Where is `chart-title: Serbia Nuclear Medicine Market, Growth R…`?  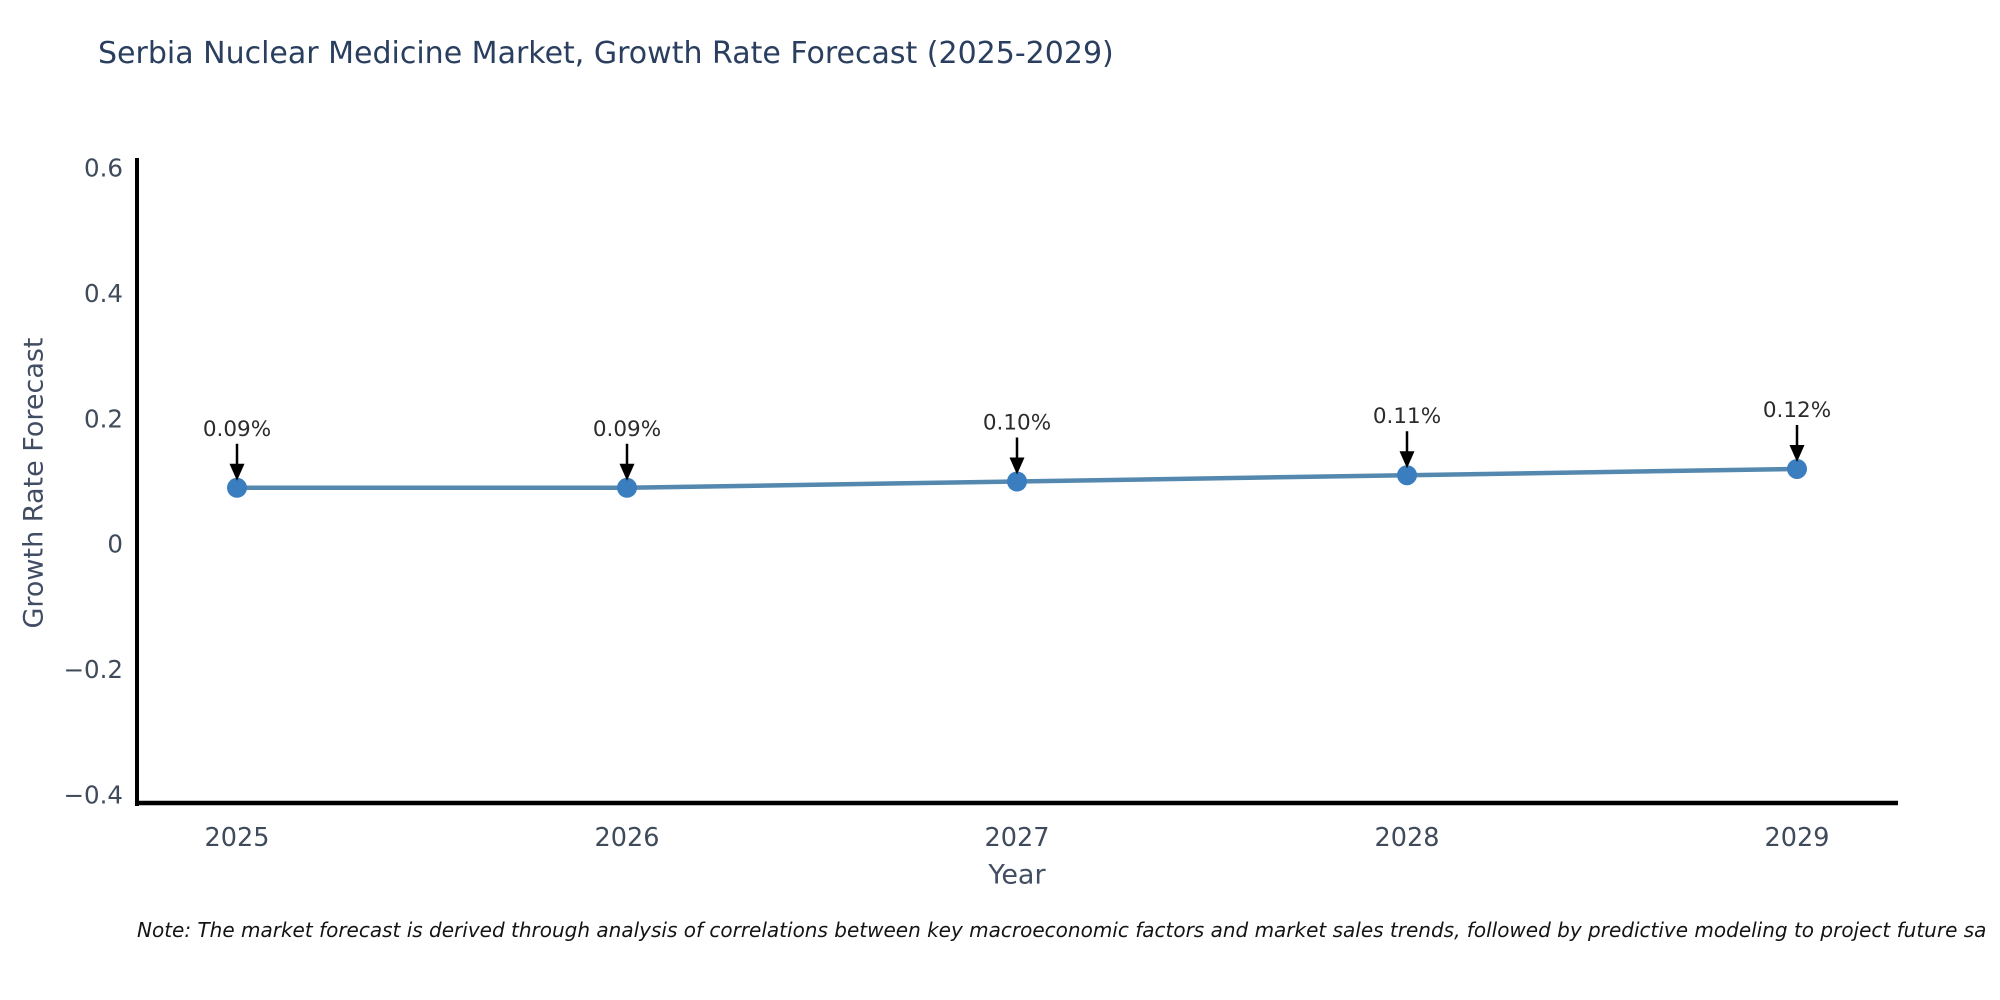 chart-title: Serbia Nuclear Medicine Market, Growth R… is located at coordinates (606, 53).